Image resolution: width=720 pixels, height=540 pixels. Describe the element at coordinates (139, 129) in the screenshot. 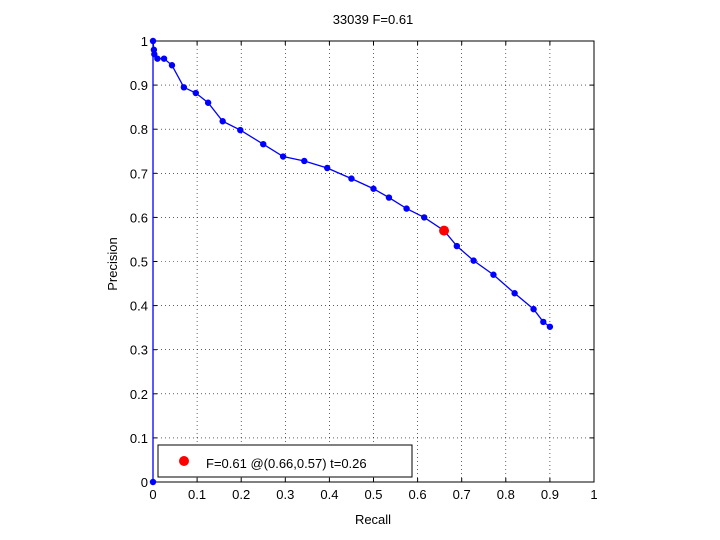

I see `y-tick-label: 0.8` at that location.